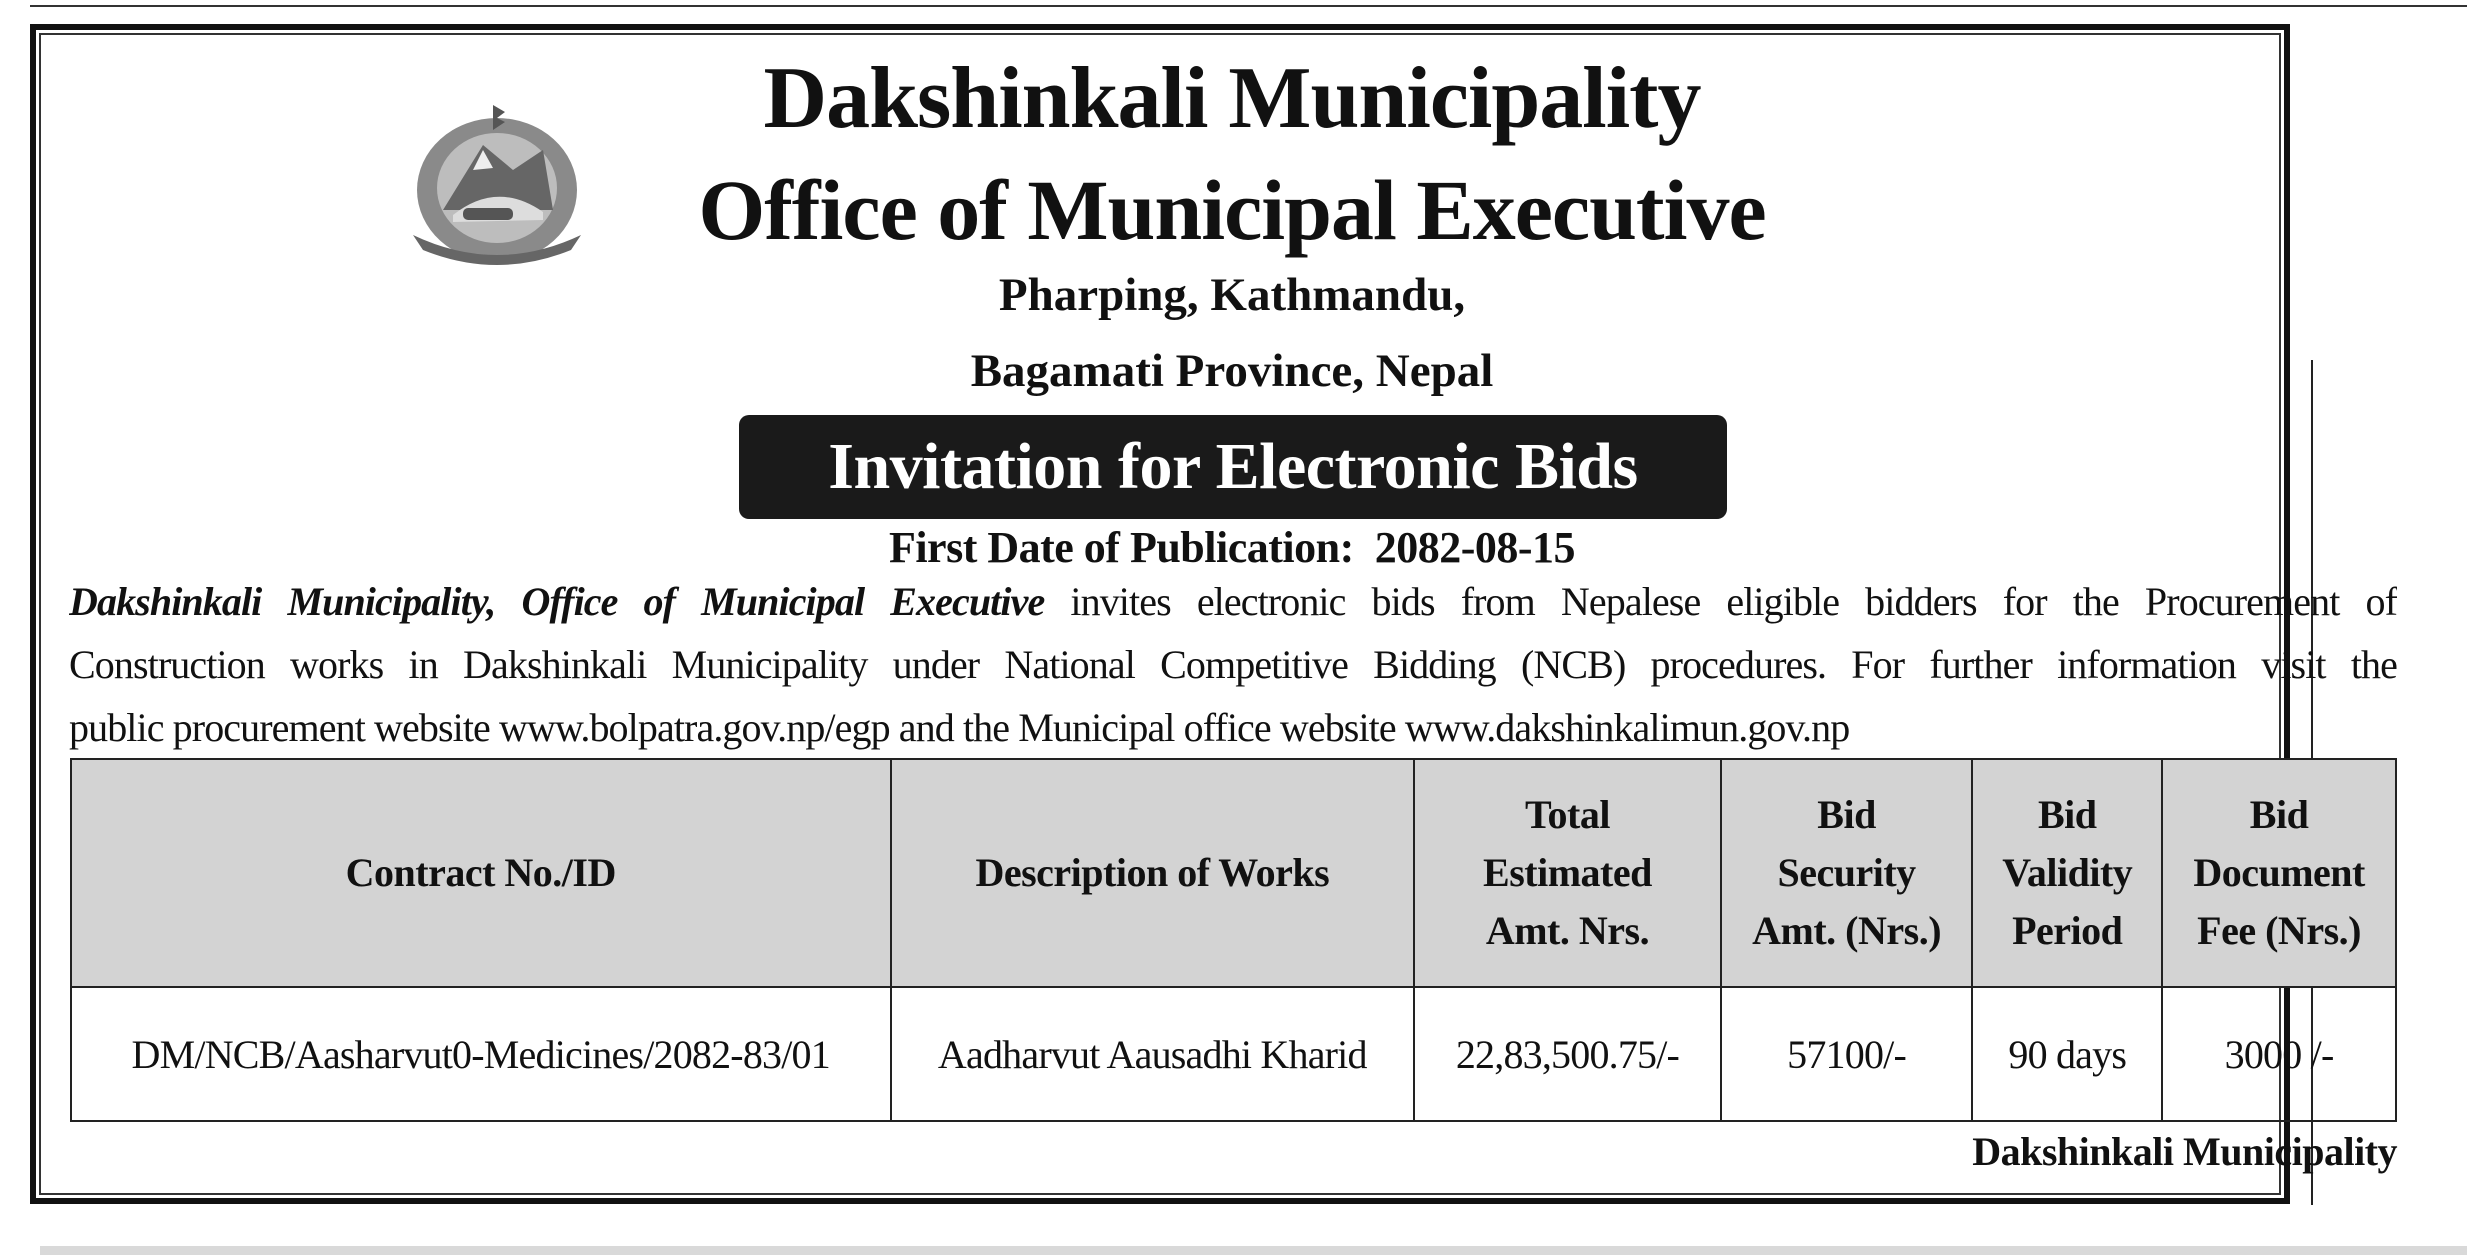 The width and height of the screenshot is (2467, 1255). What do you see at coordinates (1232, 371) in the screenshot?
I see `address-line-2: Bagamati Province, Nepal` at bounding box center [1232, 371].